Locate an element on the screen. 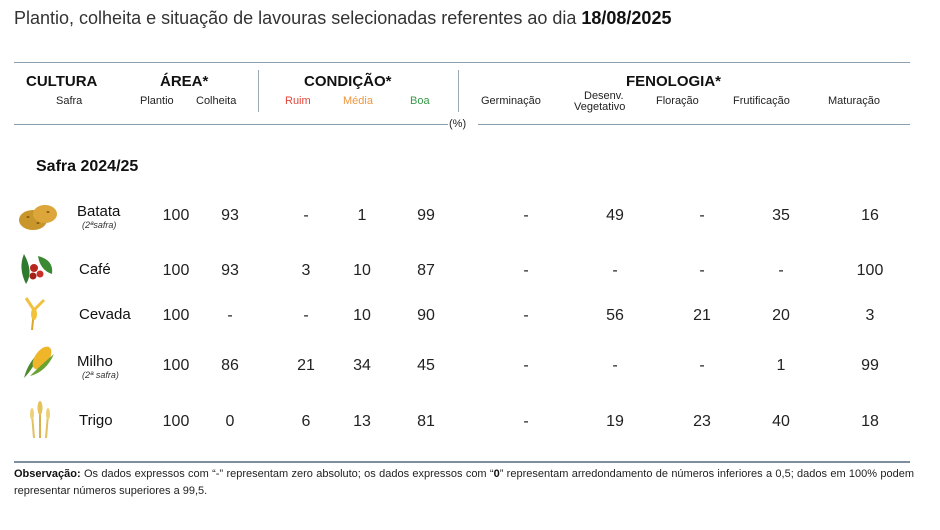 Image resolution: width=940 pixels, height=530 pixels. barley-icon is located at coordinates (35, 314).